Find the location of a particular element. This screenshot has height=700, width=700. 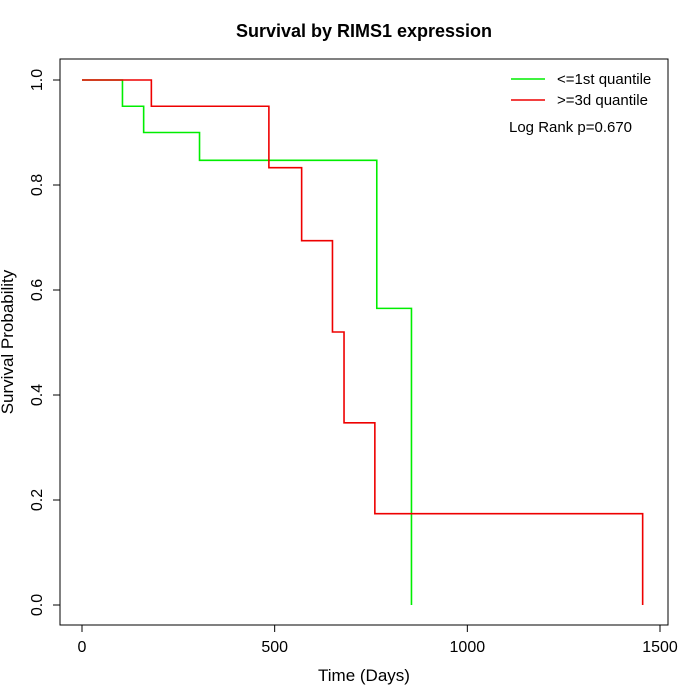

x-axis-title: Time (Days) is located at coordinates (364, 675).